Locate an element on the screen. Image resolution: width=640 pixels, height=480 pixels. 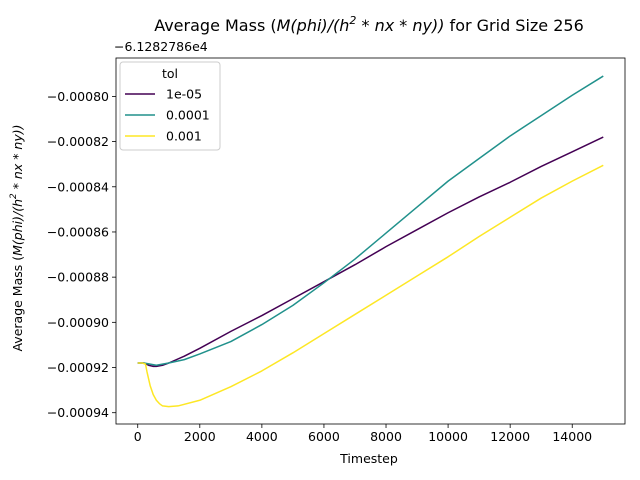
legend-box is located at coordinates (170, 106).